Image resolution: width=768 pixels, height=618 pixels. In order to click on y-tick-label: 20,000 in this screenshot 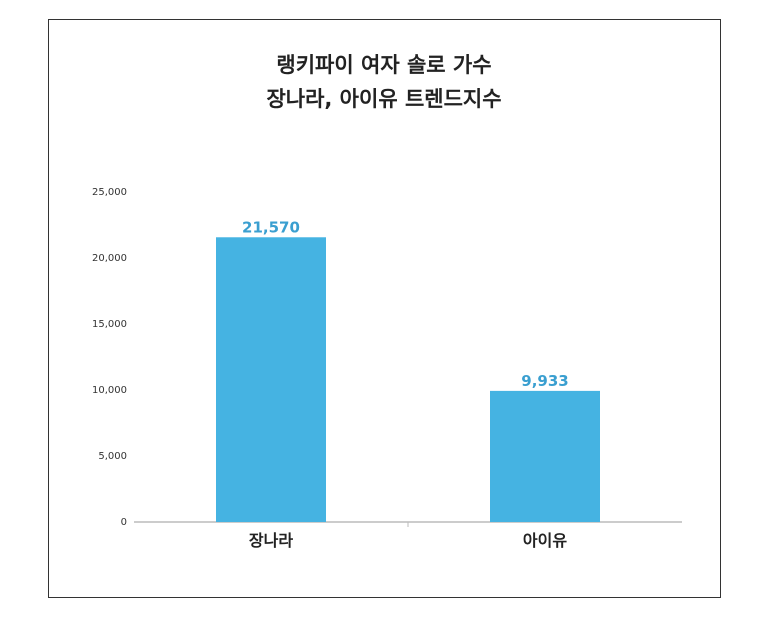, I will do `click(109, 258)`.